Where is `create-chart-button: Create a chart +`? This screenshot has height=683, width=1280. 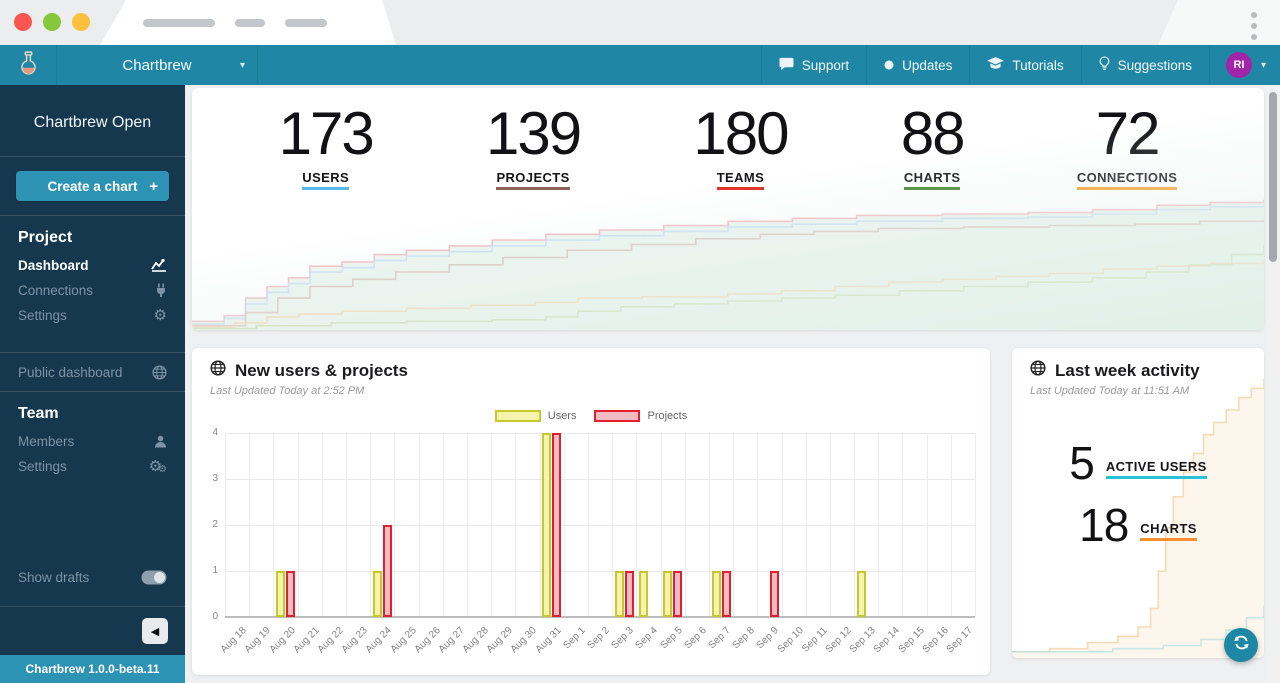
create-chart-button: Create a chart + is located at coordinates (92, 186).